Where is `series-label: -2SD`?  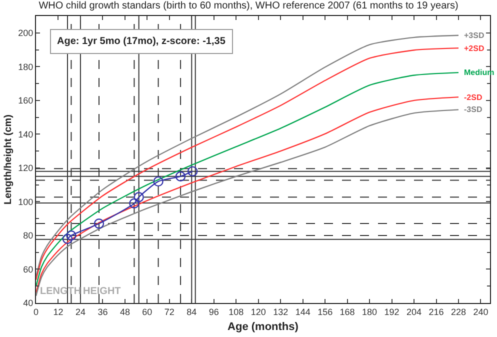 series-label: -2SD is located at coordinates (473, 97).